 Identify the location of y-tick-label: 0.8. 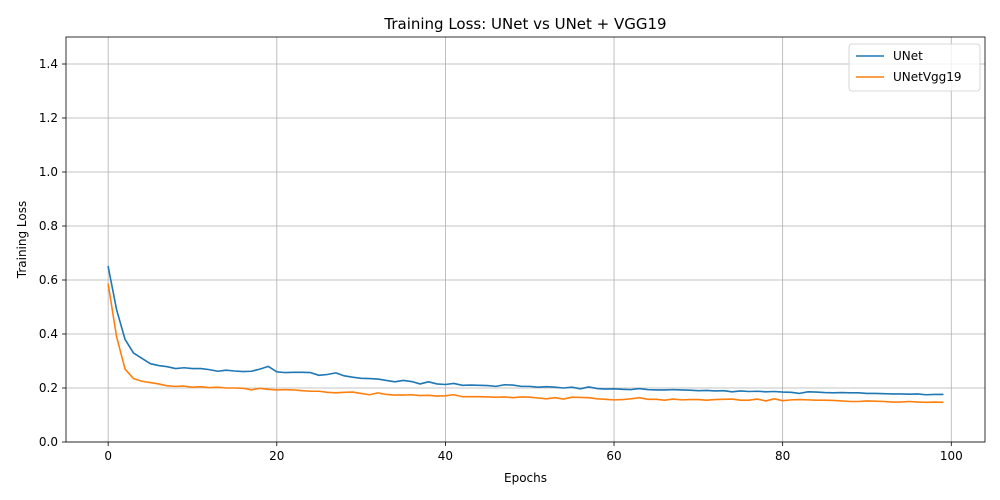
(48, 226).